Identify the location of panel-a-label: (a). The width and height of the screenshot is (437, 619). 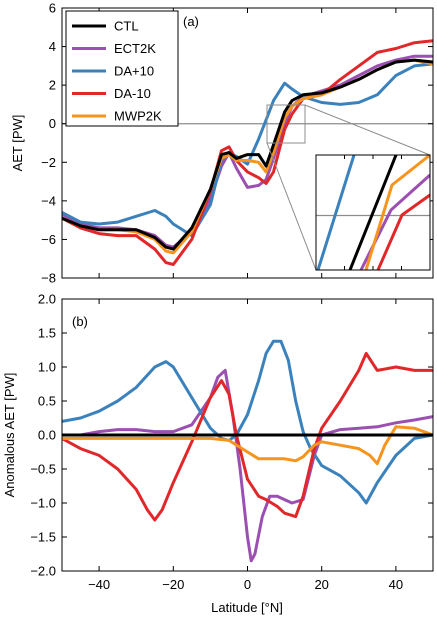
(191, 21).